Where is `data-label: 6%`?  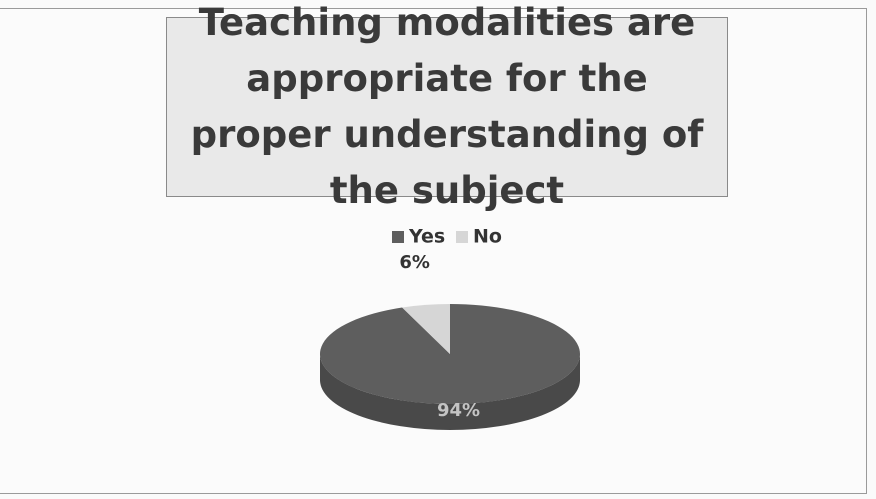 data-label: 6% is located at coordinates (414, 262).